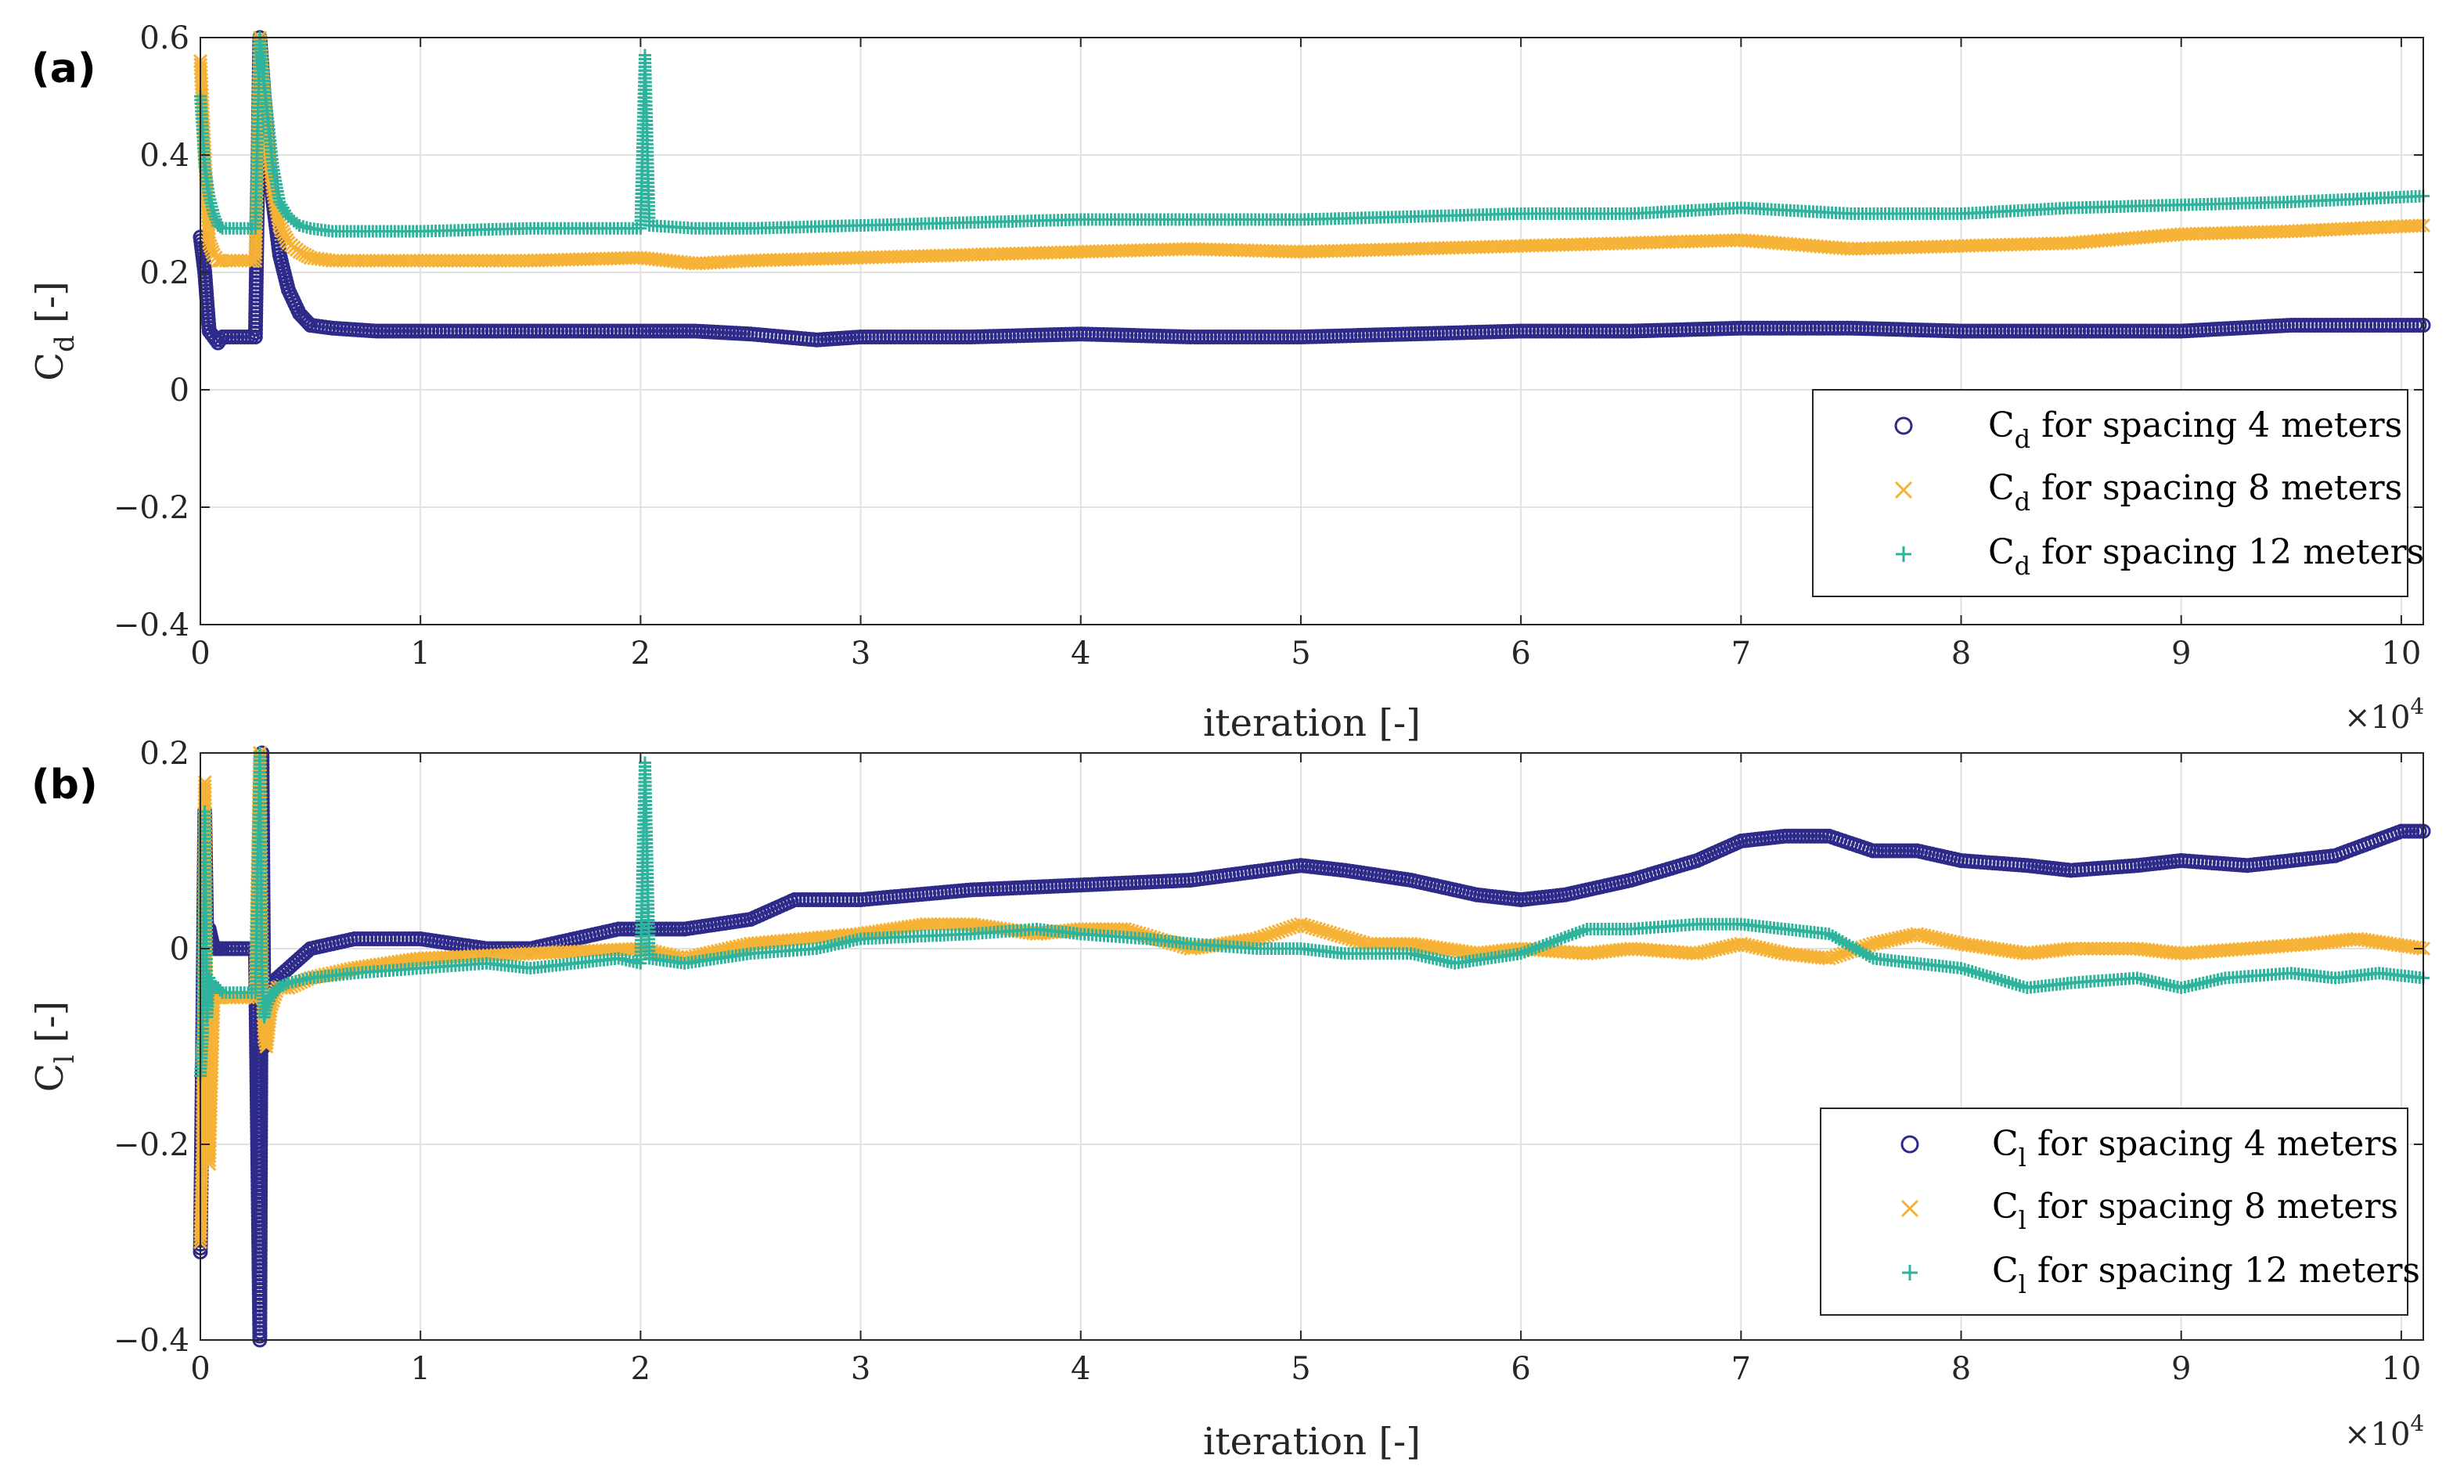 Image resolution: width=2464 pixels, height=1484 pixels. What do you see at coordinates (200, 654) in the screenshot?
I see `x-tick-label: 0` at bounding box center [200, 654].